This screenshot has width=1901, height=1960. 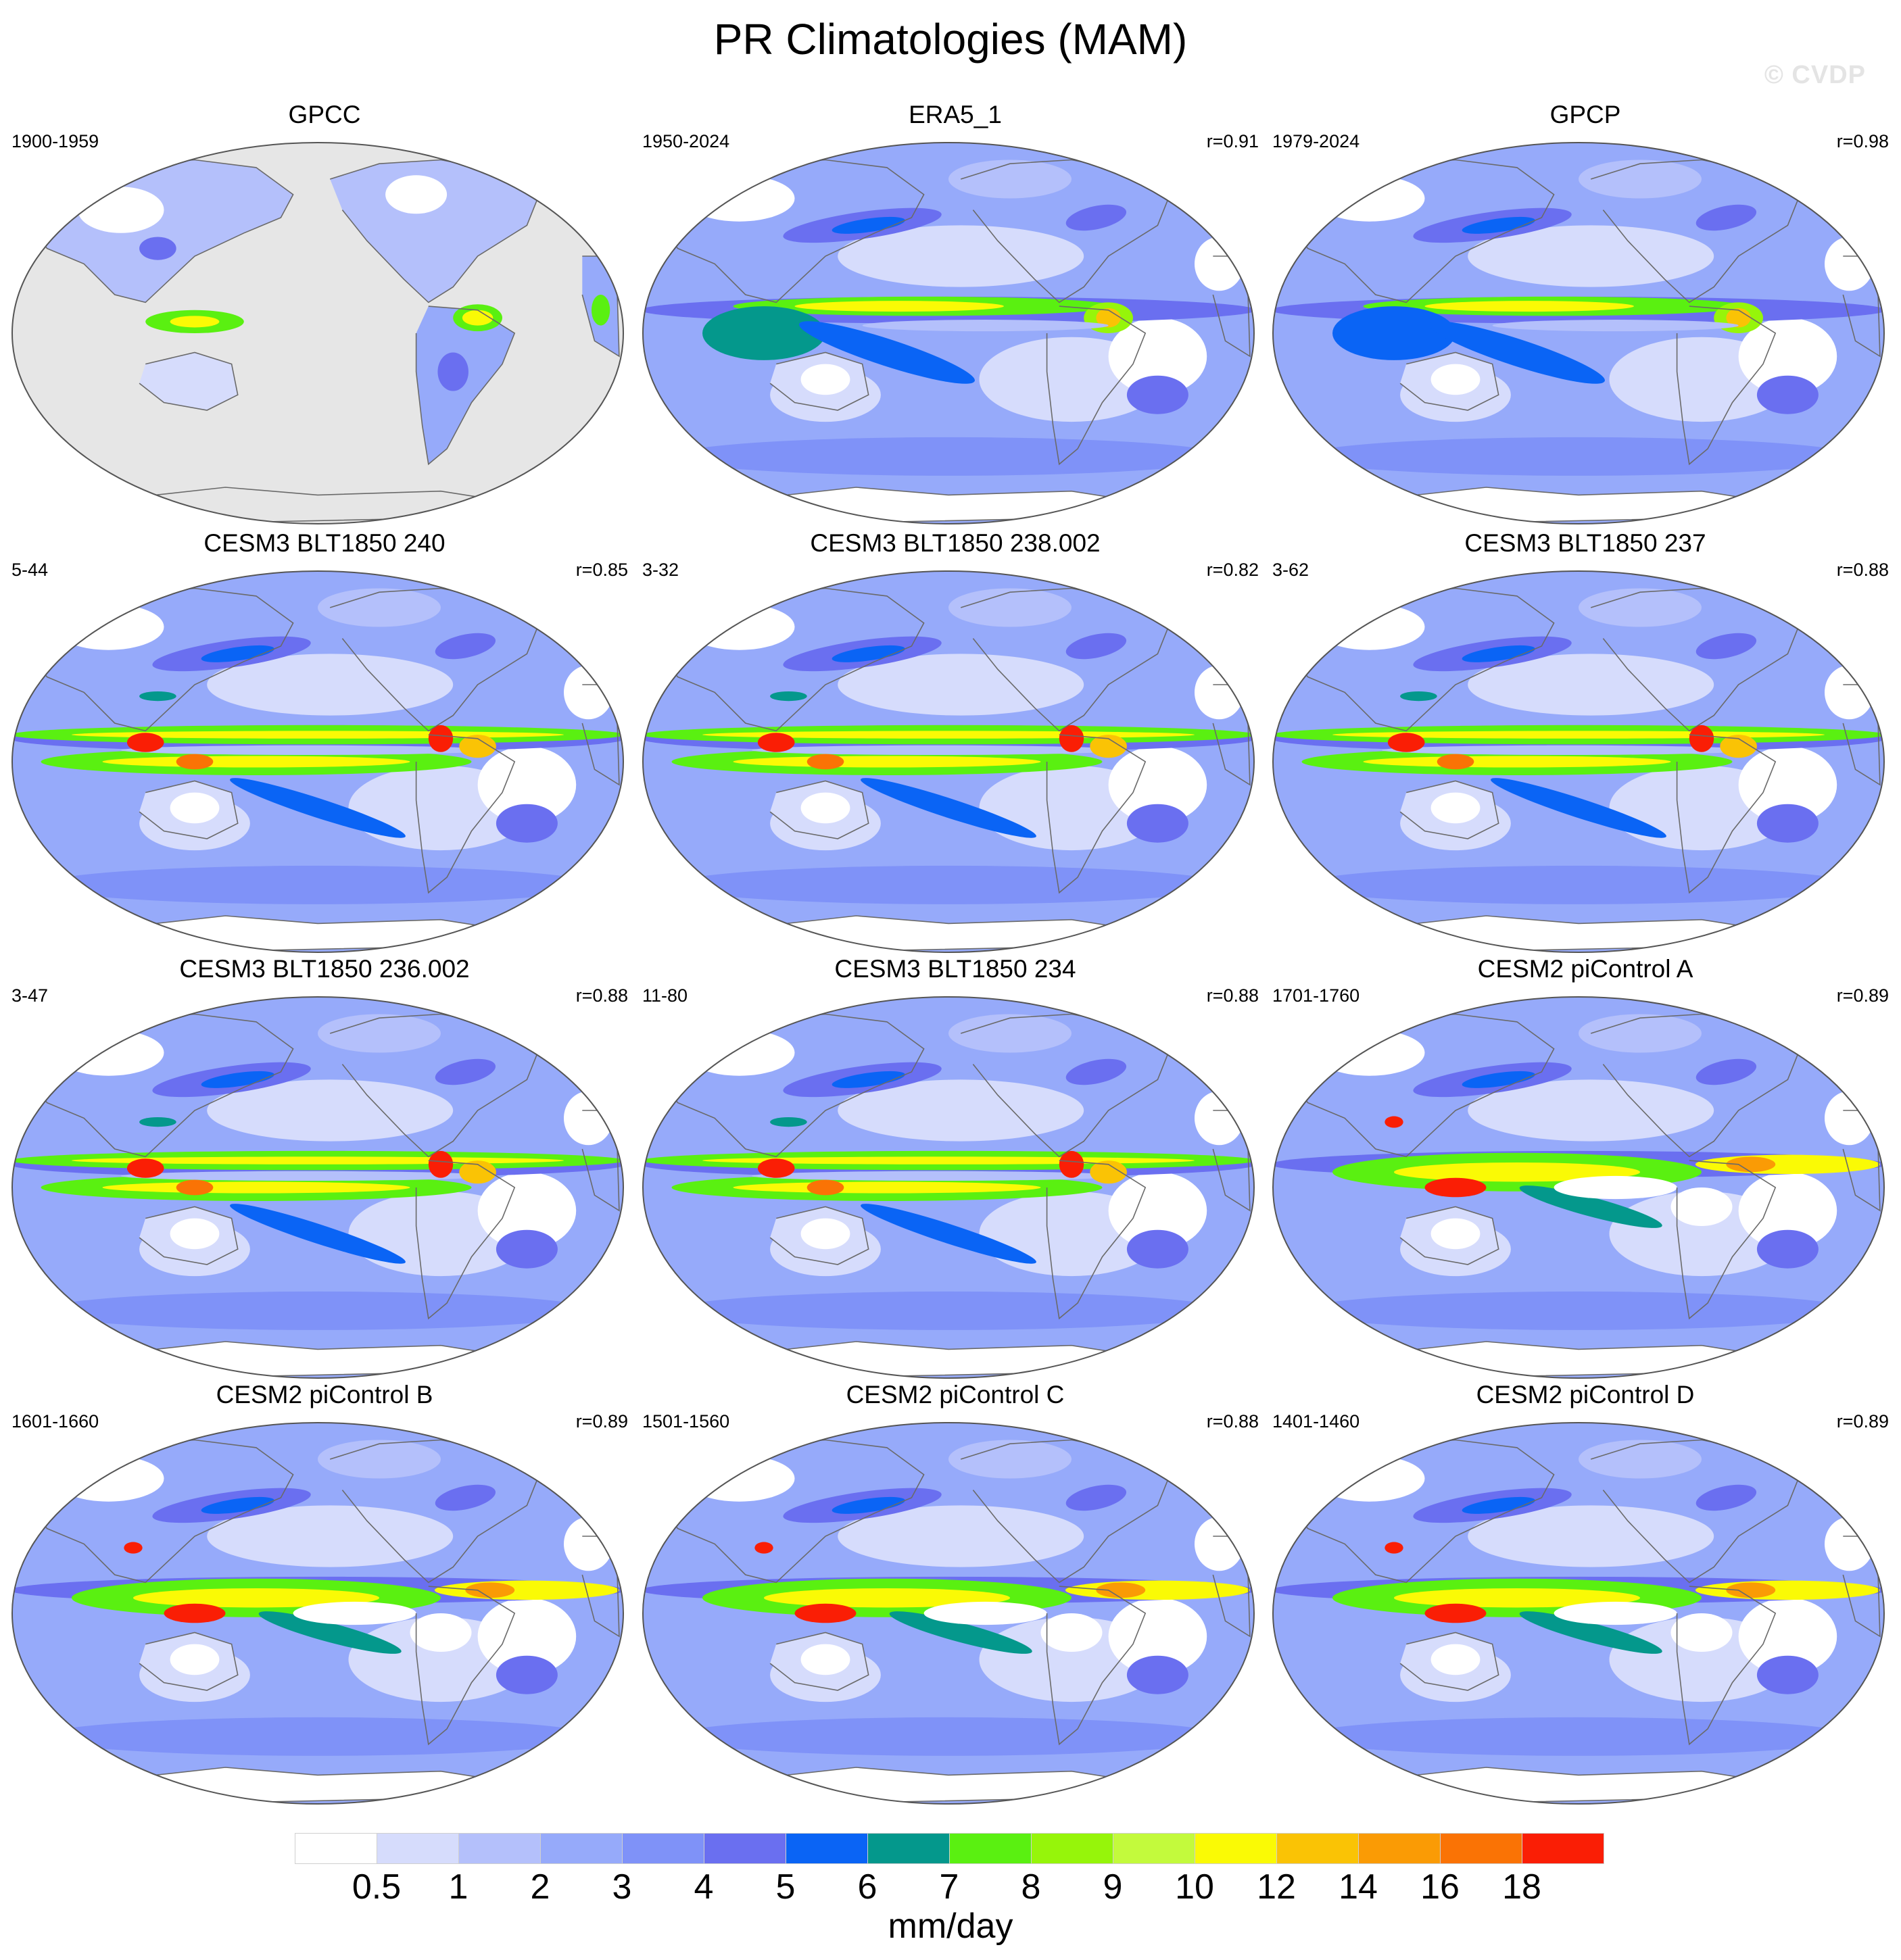 I want to click on colorbar-tick-label: 6, so click(x=867, y=1887).